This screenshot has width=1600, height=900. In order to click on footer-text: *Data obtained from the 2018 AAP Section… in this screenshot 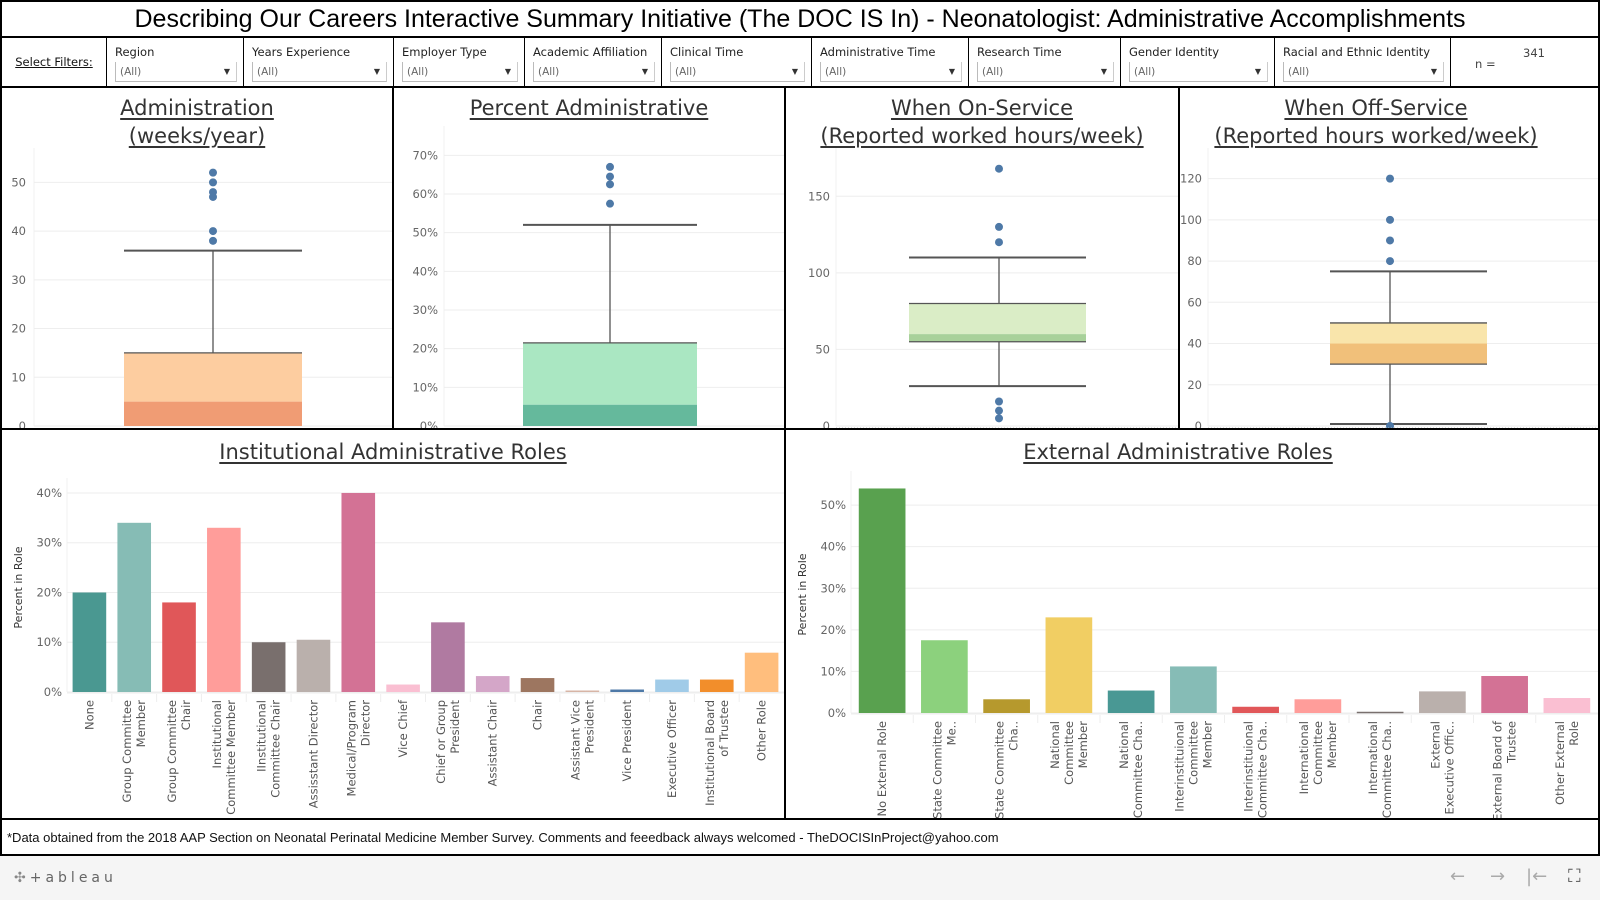, I will do `click(503, 837)`.